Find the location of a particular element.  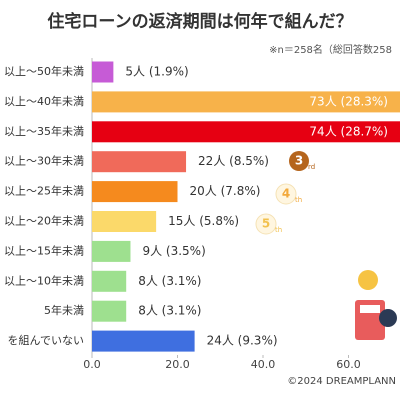

x-tick-label: 20.0 is located at coordinates (177, 364).